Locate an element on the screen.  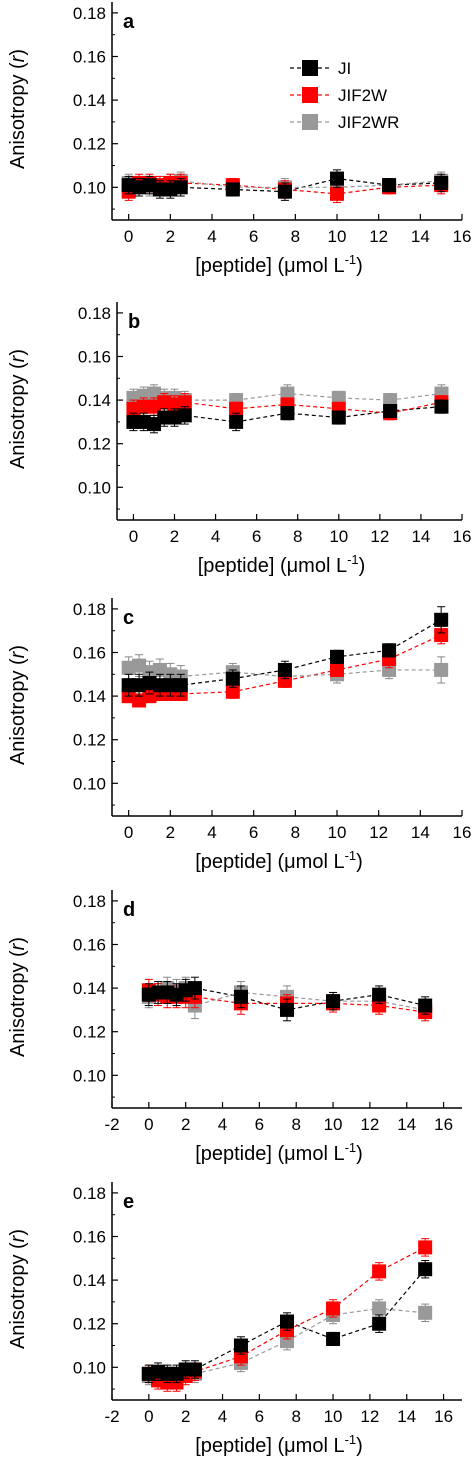
panel-label: c is located at coordinates (128, 618).